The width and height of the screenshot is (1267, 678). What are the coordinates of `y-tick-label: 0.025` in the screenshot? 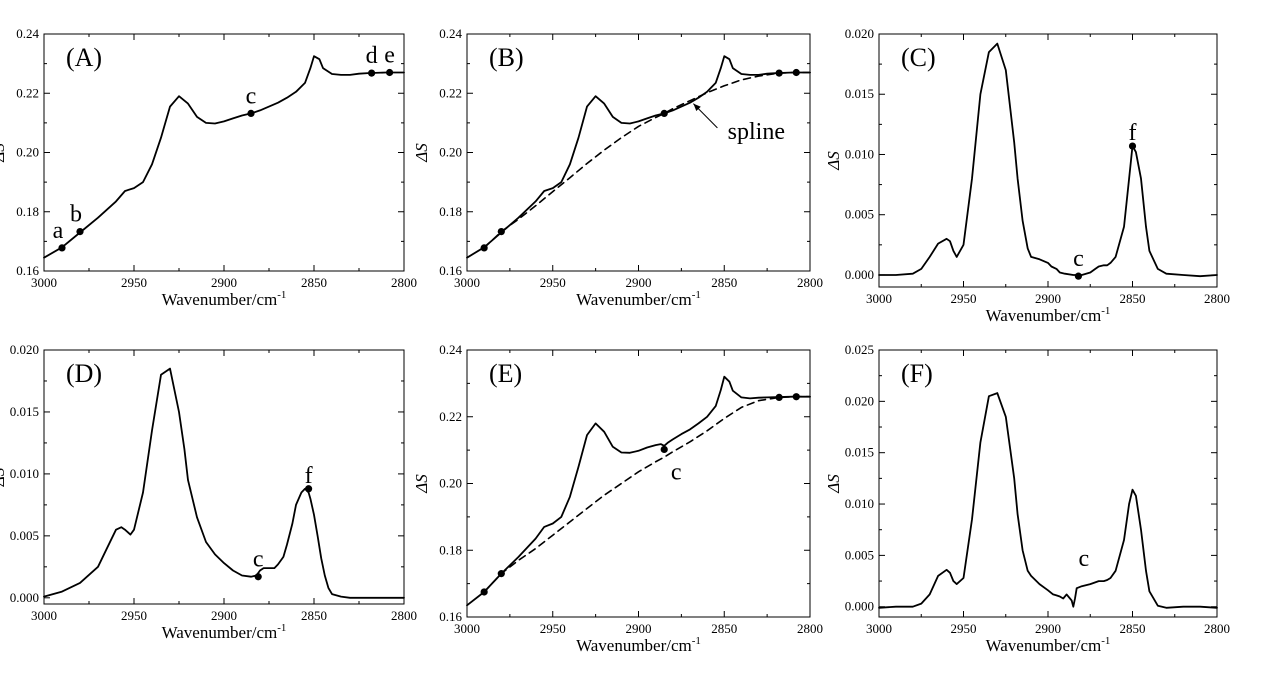 It's located at (859, 349).